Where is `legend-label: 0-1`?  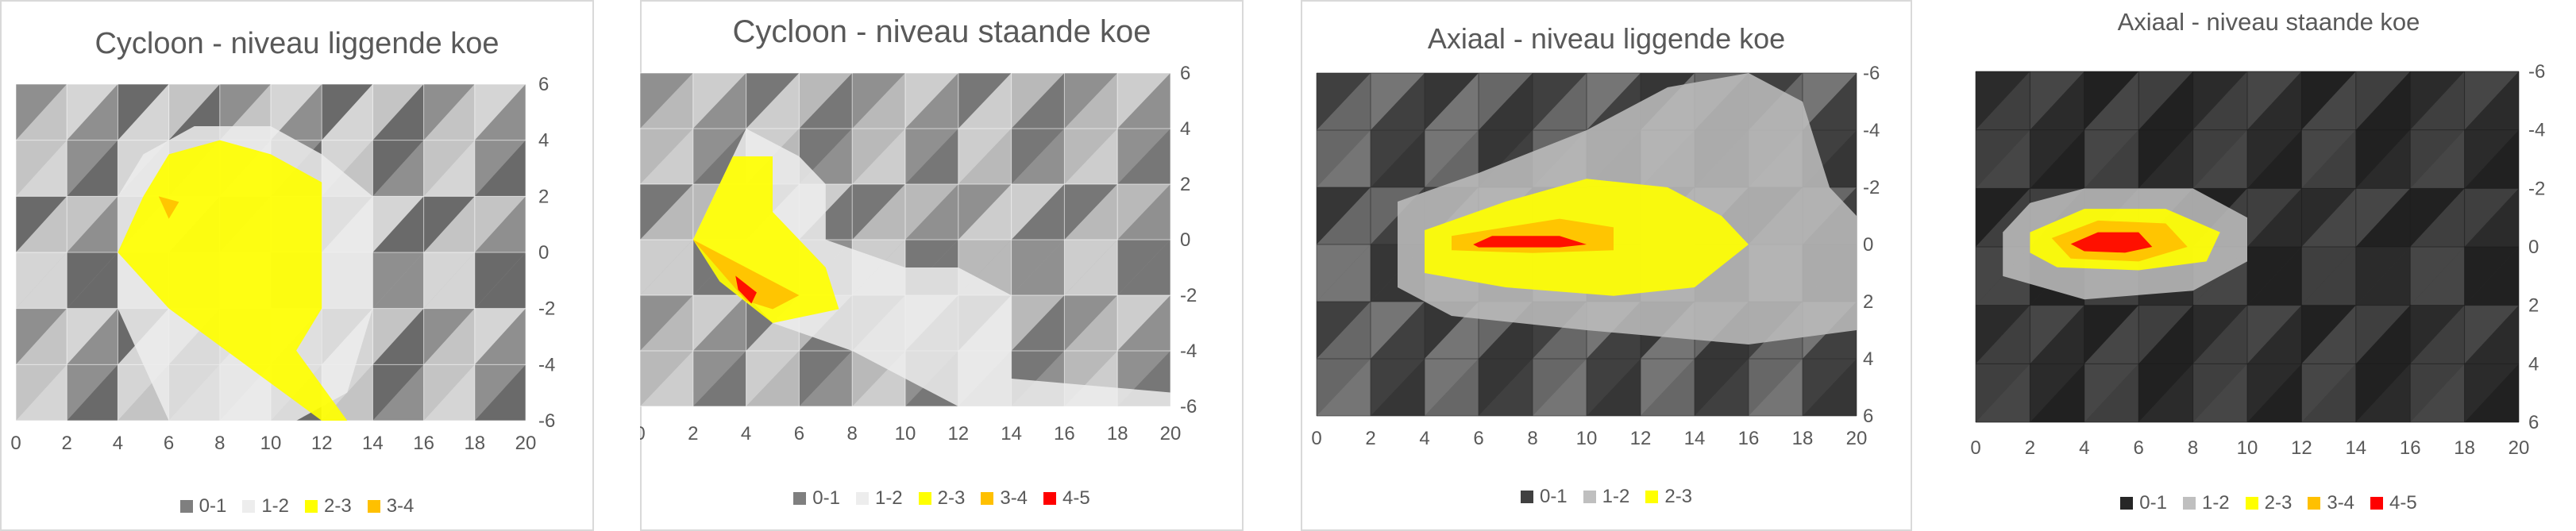
legend-label: 0-1 is located at coordinates (1553, 496).